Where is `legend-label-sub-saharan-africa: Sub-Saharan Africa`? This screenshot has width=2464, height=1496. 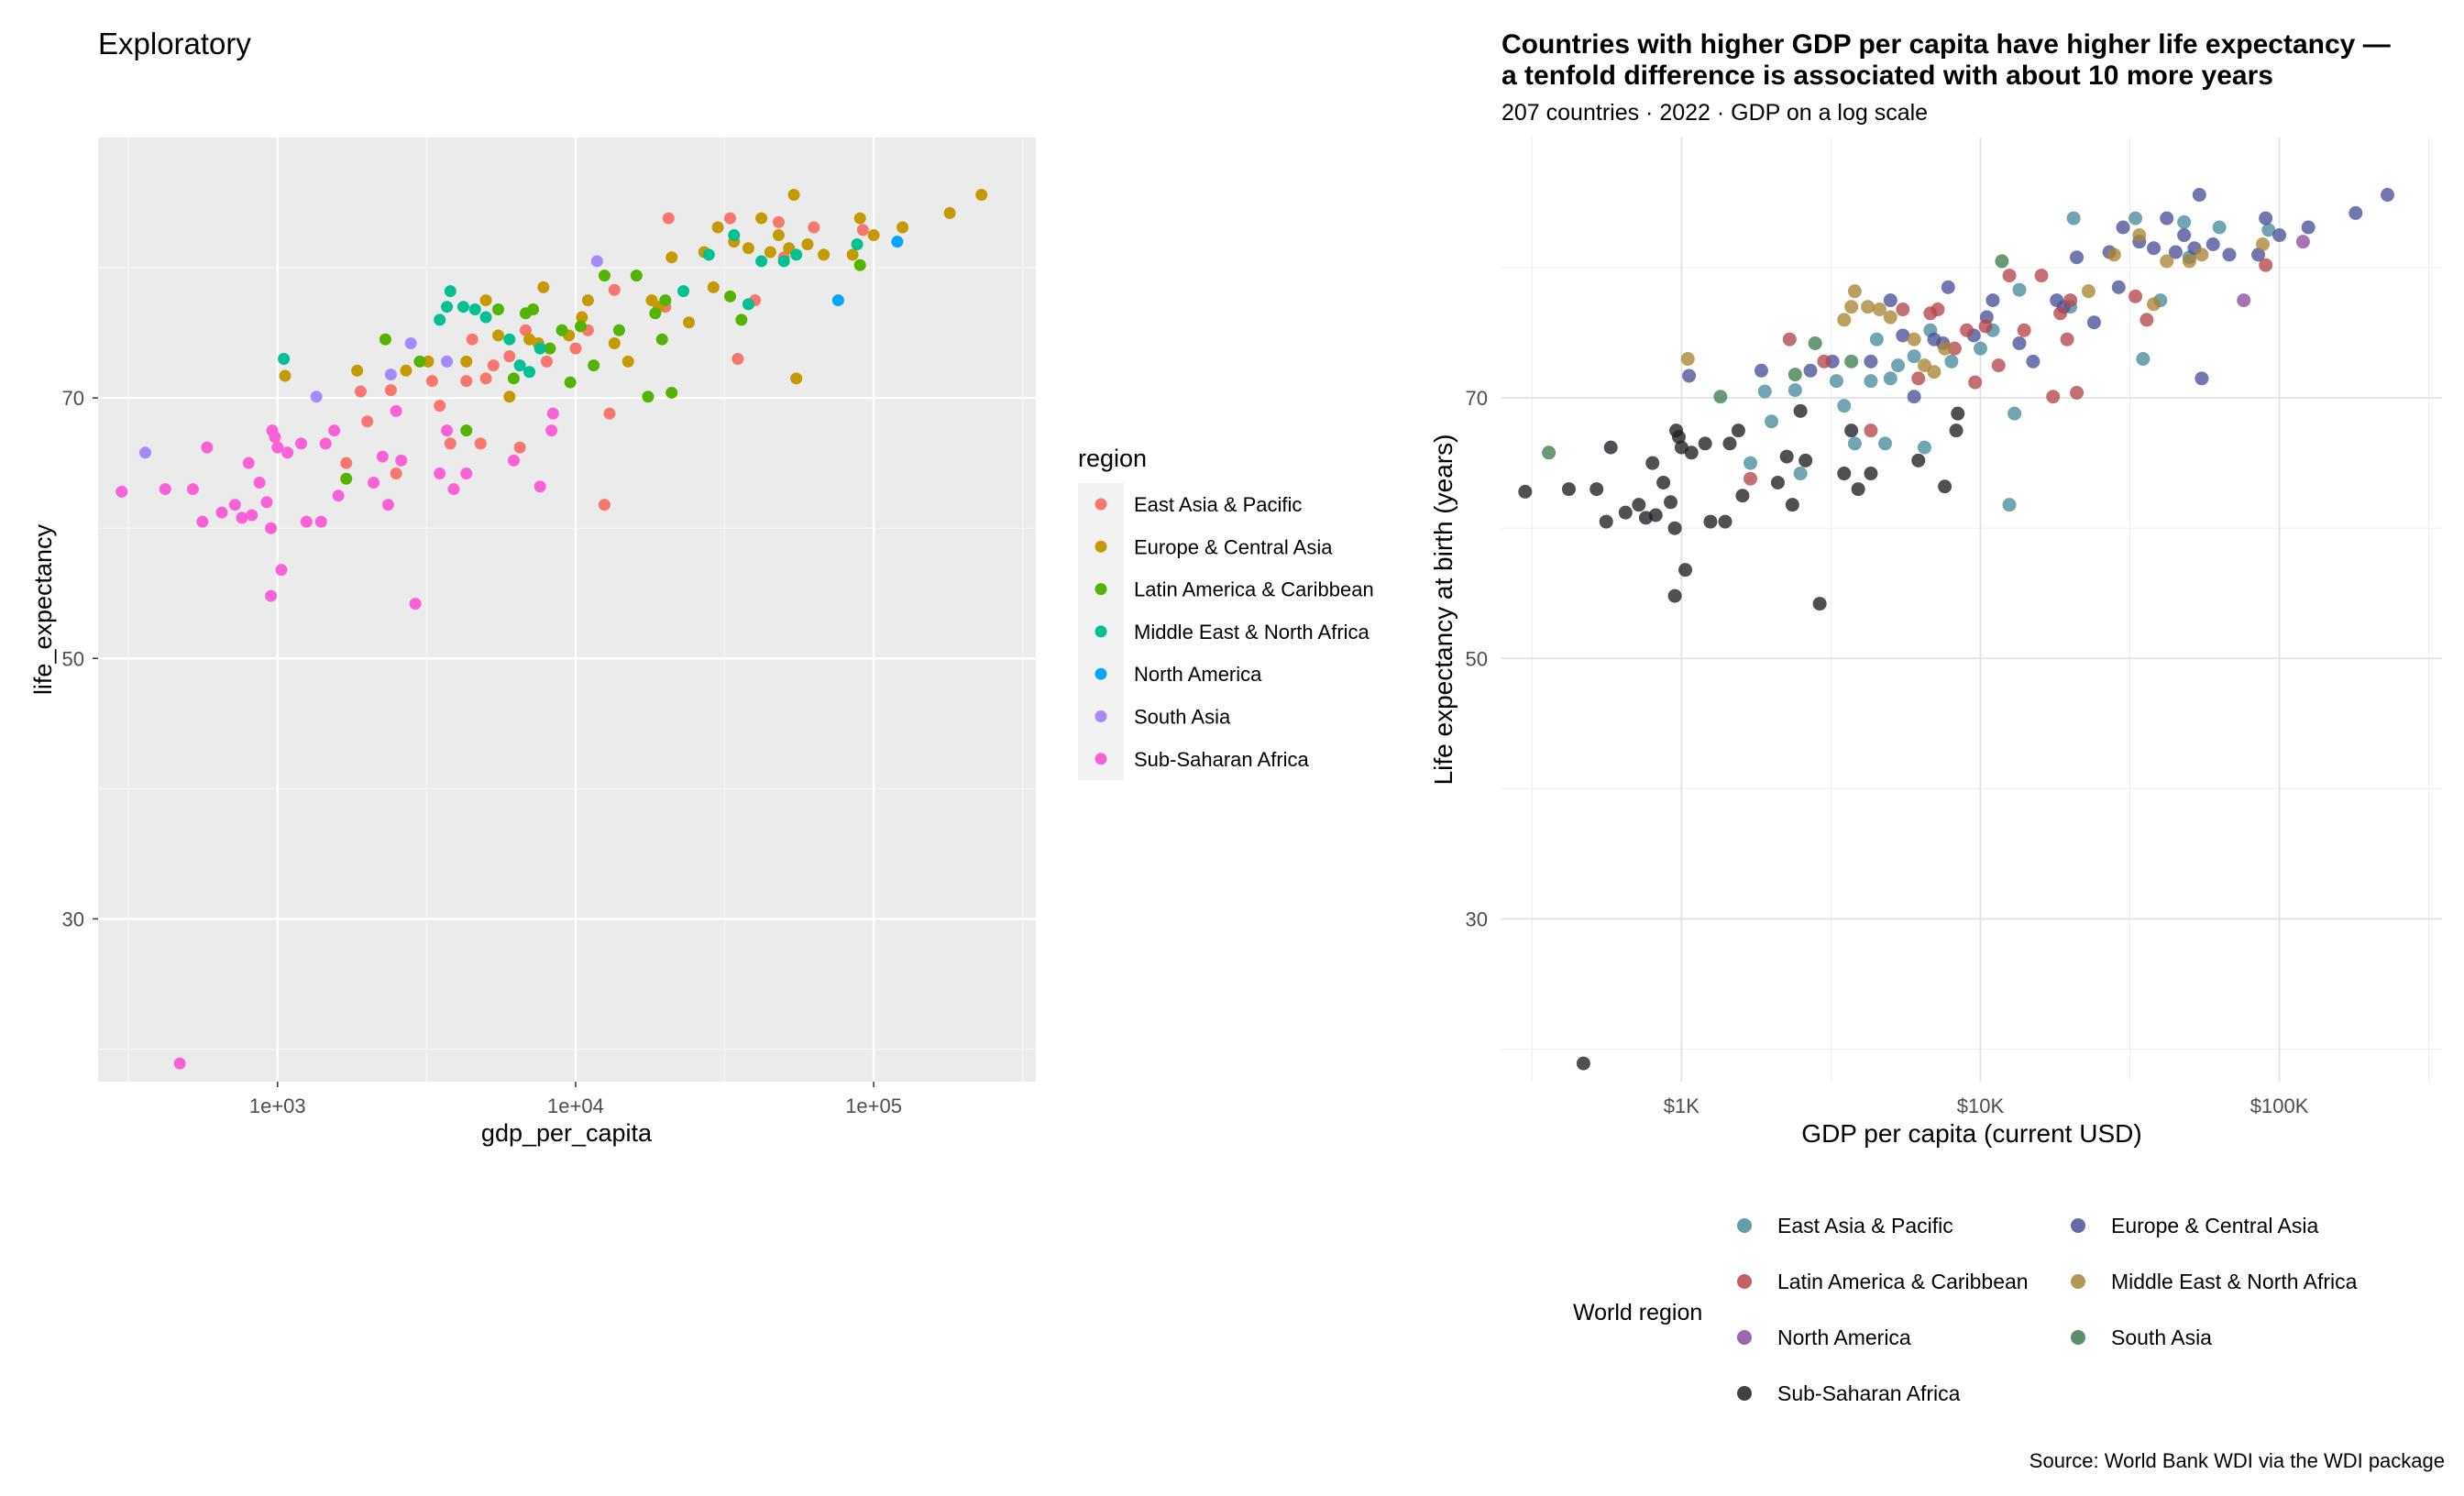 legend-label-sub-saharan-africa: Sub-Saharan Africa is located at coordinates (1869, 1393).